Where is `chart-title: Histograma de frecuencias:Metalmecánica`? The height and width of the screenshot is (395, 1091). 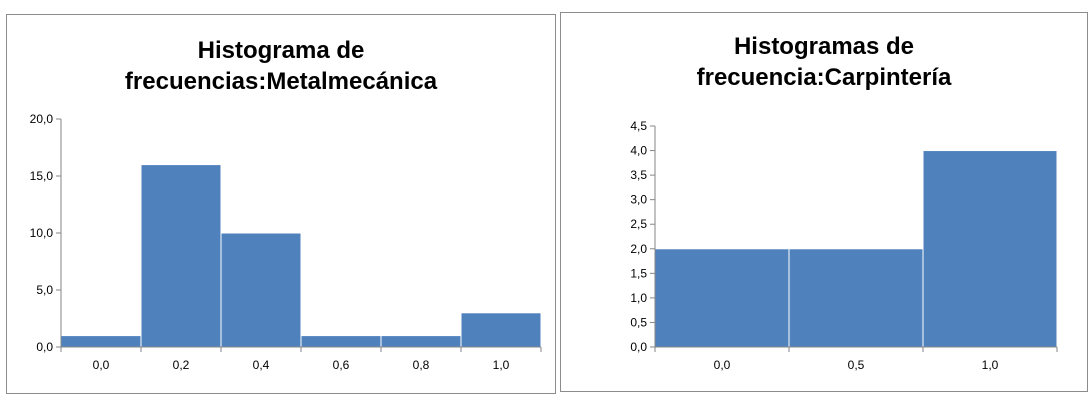 chart-title: Histograma de frecuencias:Metalmecánica is located at coordinates (281, 66).